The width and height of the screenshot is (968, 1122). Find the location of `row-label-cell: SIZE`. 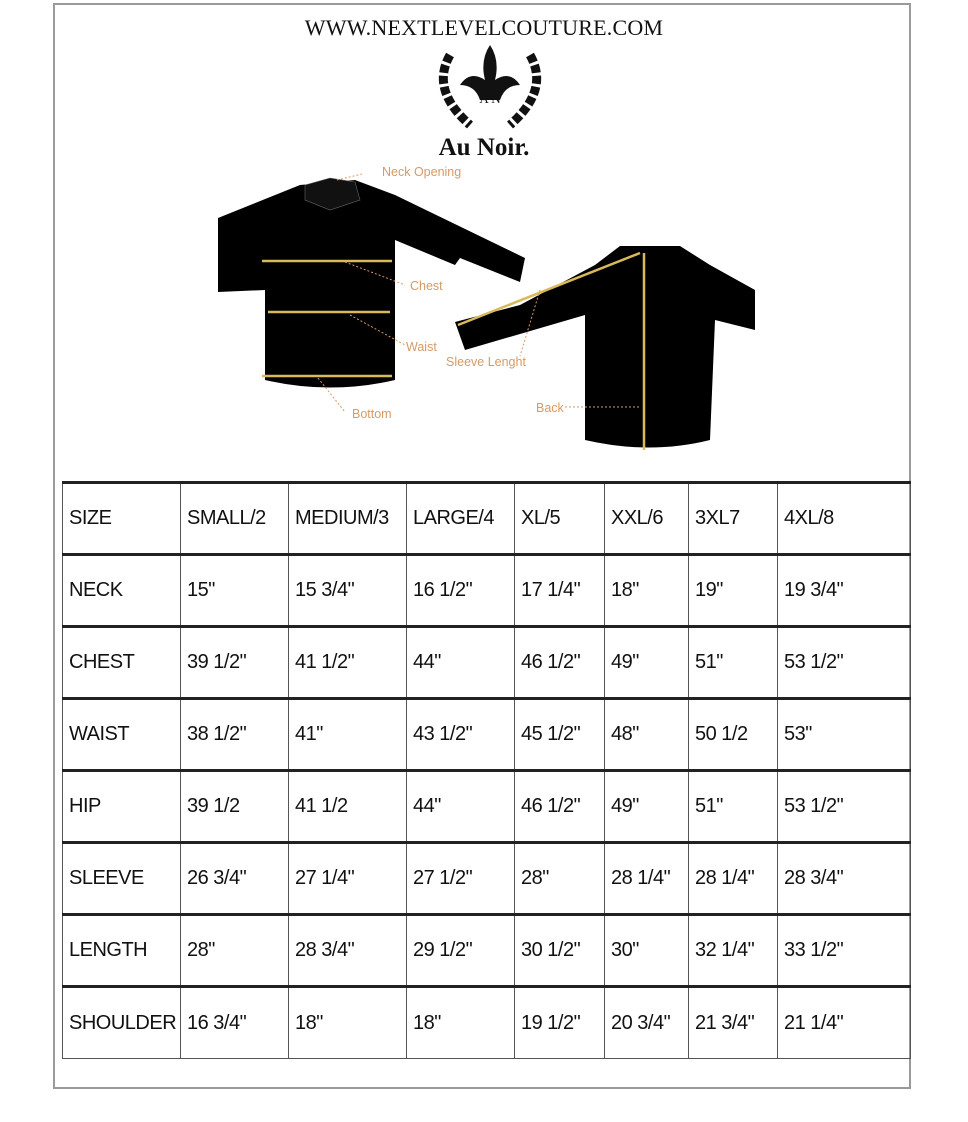

row-label-cell: SIZE is located at coordinates (121, 518).